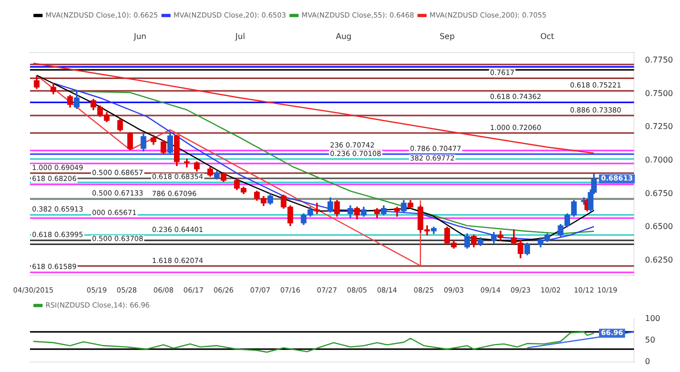 The width and height of the screenshot is (680, 372). Describe the element at coordinates (317, 208) in the screenshot. I see `candlestick` at that location.